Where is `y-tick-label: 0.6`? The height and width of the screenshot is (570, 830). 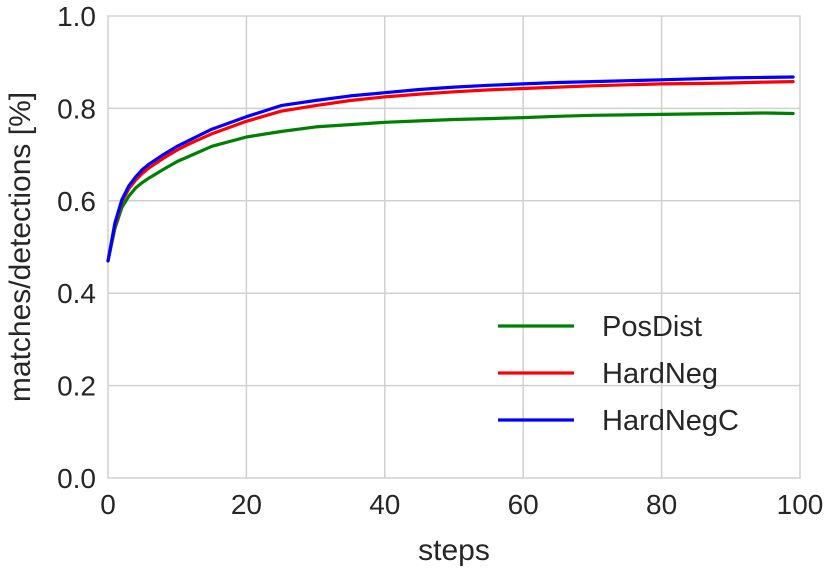
y-tick-label: 0.6 is located at coordinates (76, 201).